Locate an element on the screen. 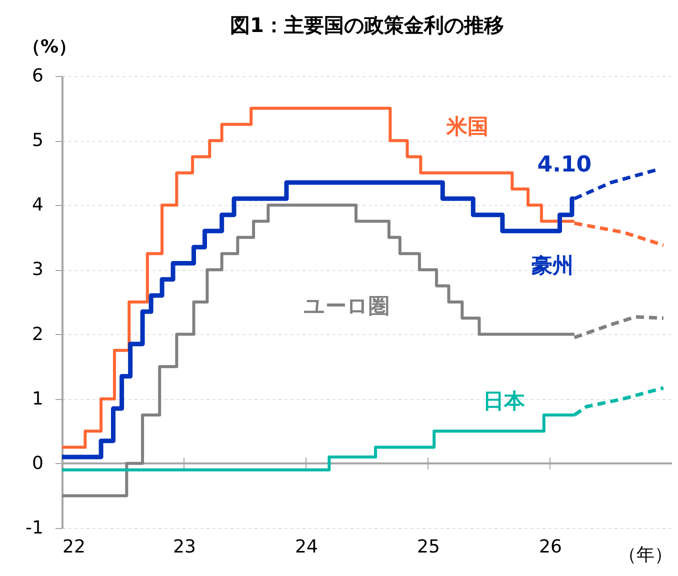 Image resolution: width=678 pixels, height=576 pixels. x-tick-label: 23 is located at coordinates (184, 547).